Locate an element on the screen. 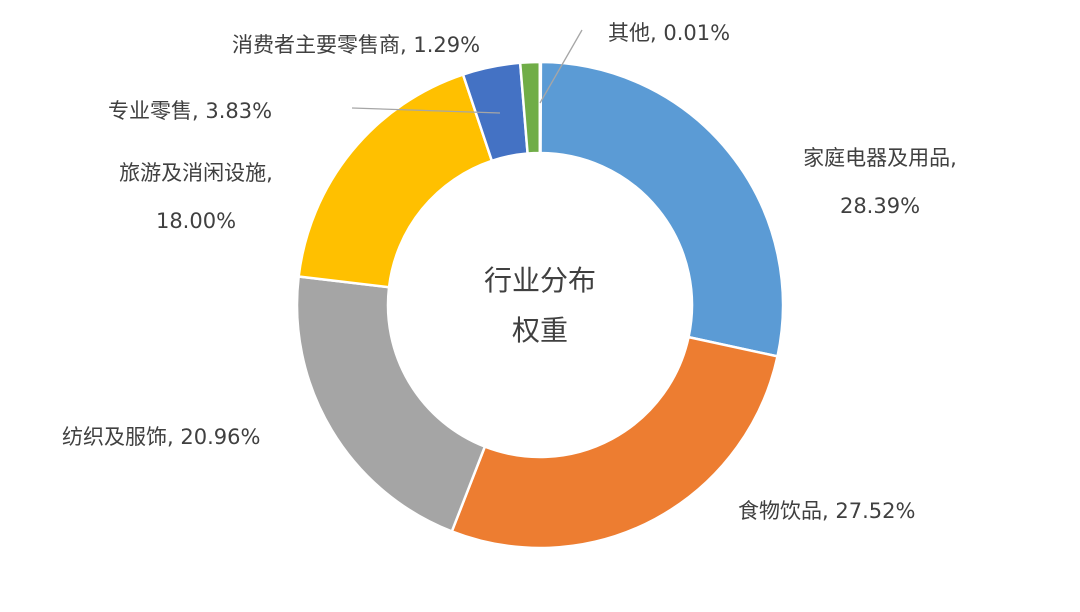 This screenshot has height=612, width=1080. data-label-5: 消费者主要零售商, 1.29% is located at coordinates (356, 45).